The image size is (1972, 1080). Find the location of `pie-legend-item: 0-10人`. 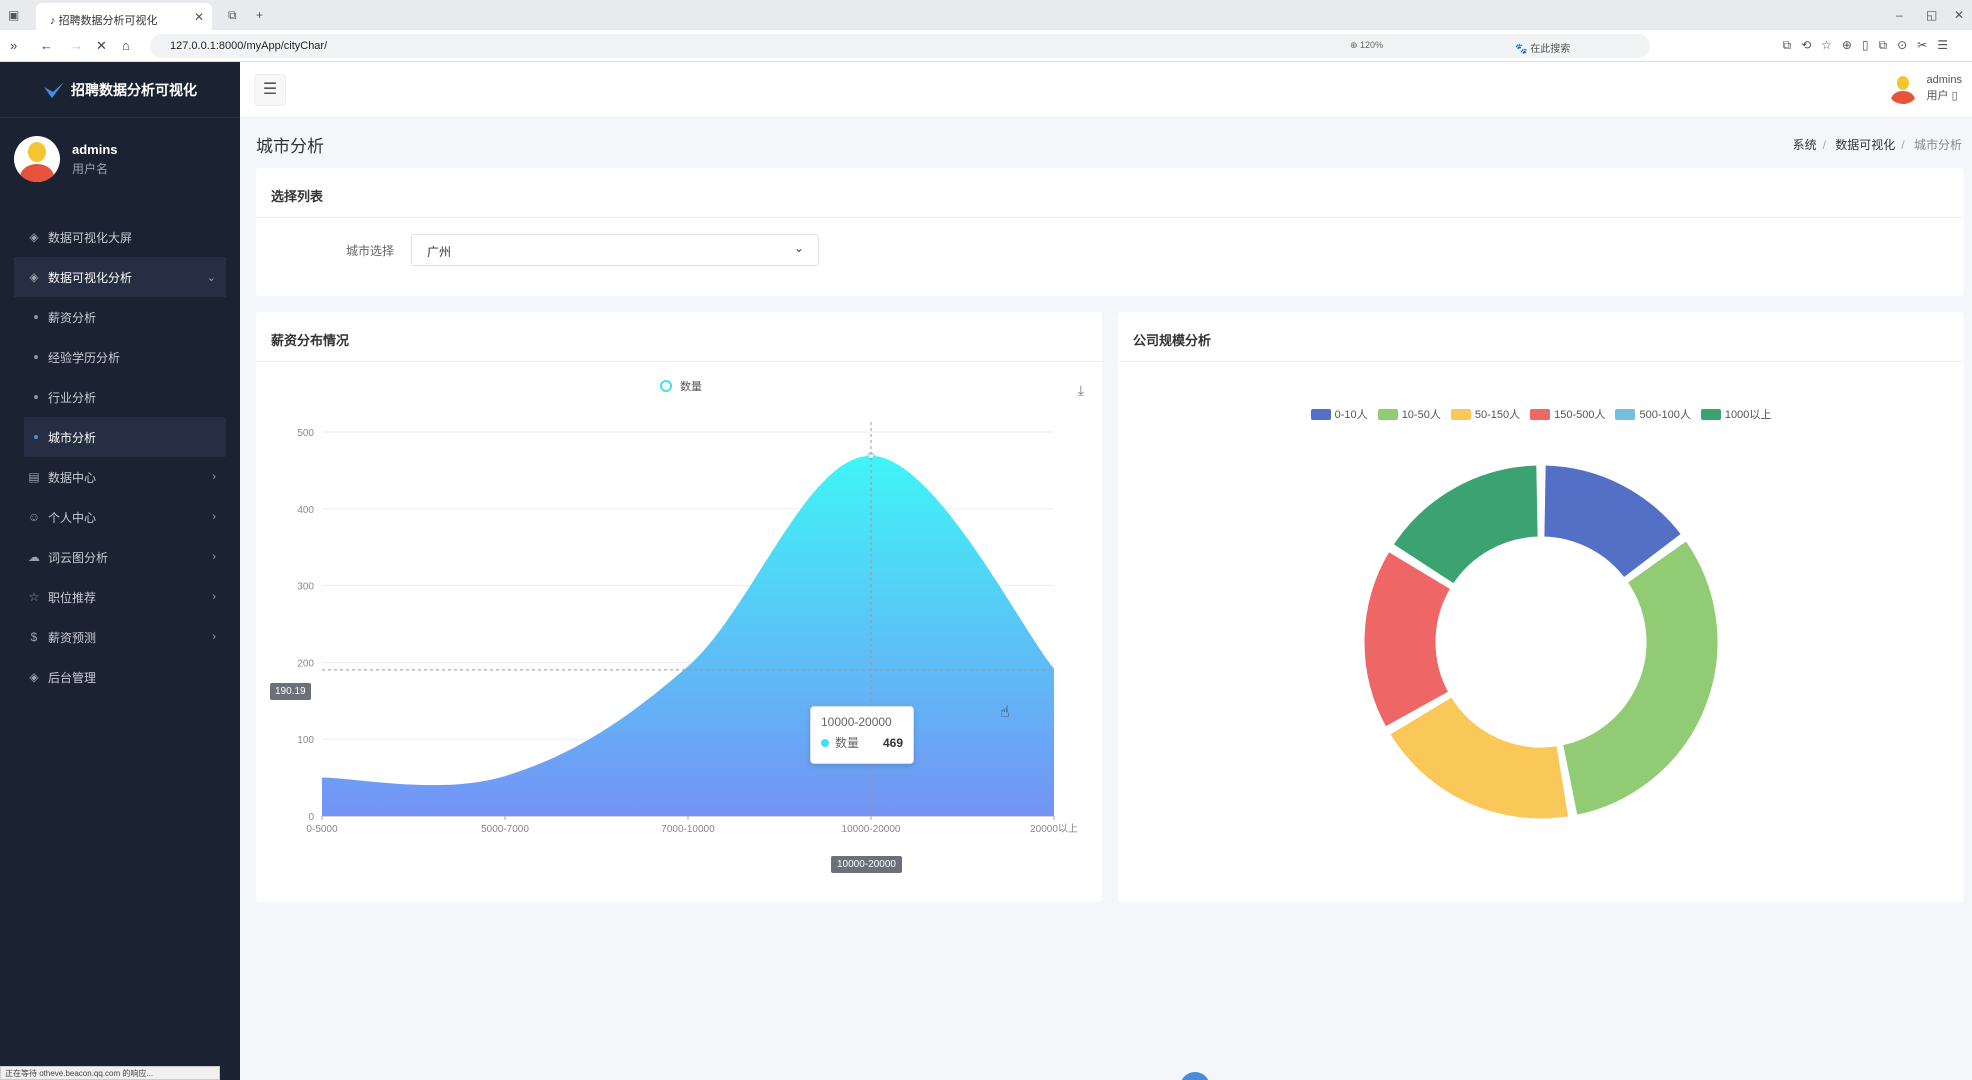

pie-legend-item: 0-10人 is located at coordinates (1339, 414).